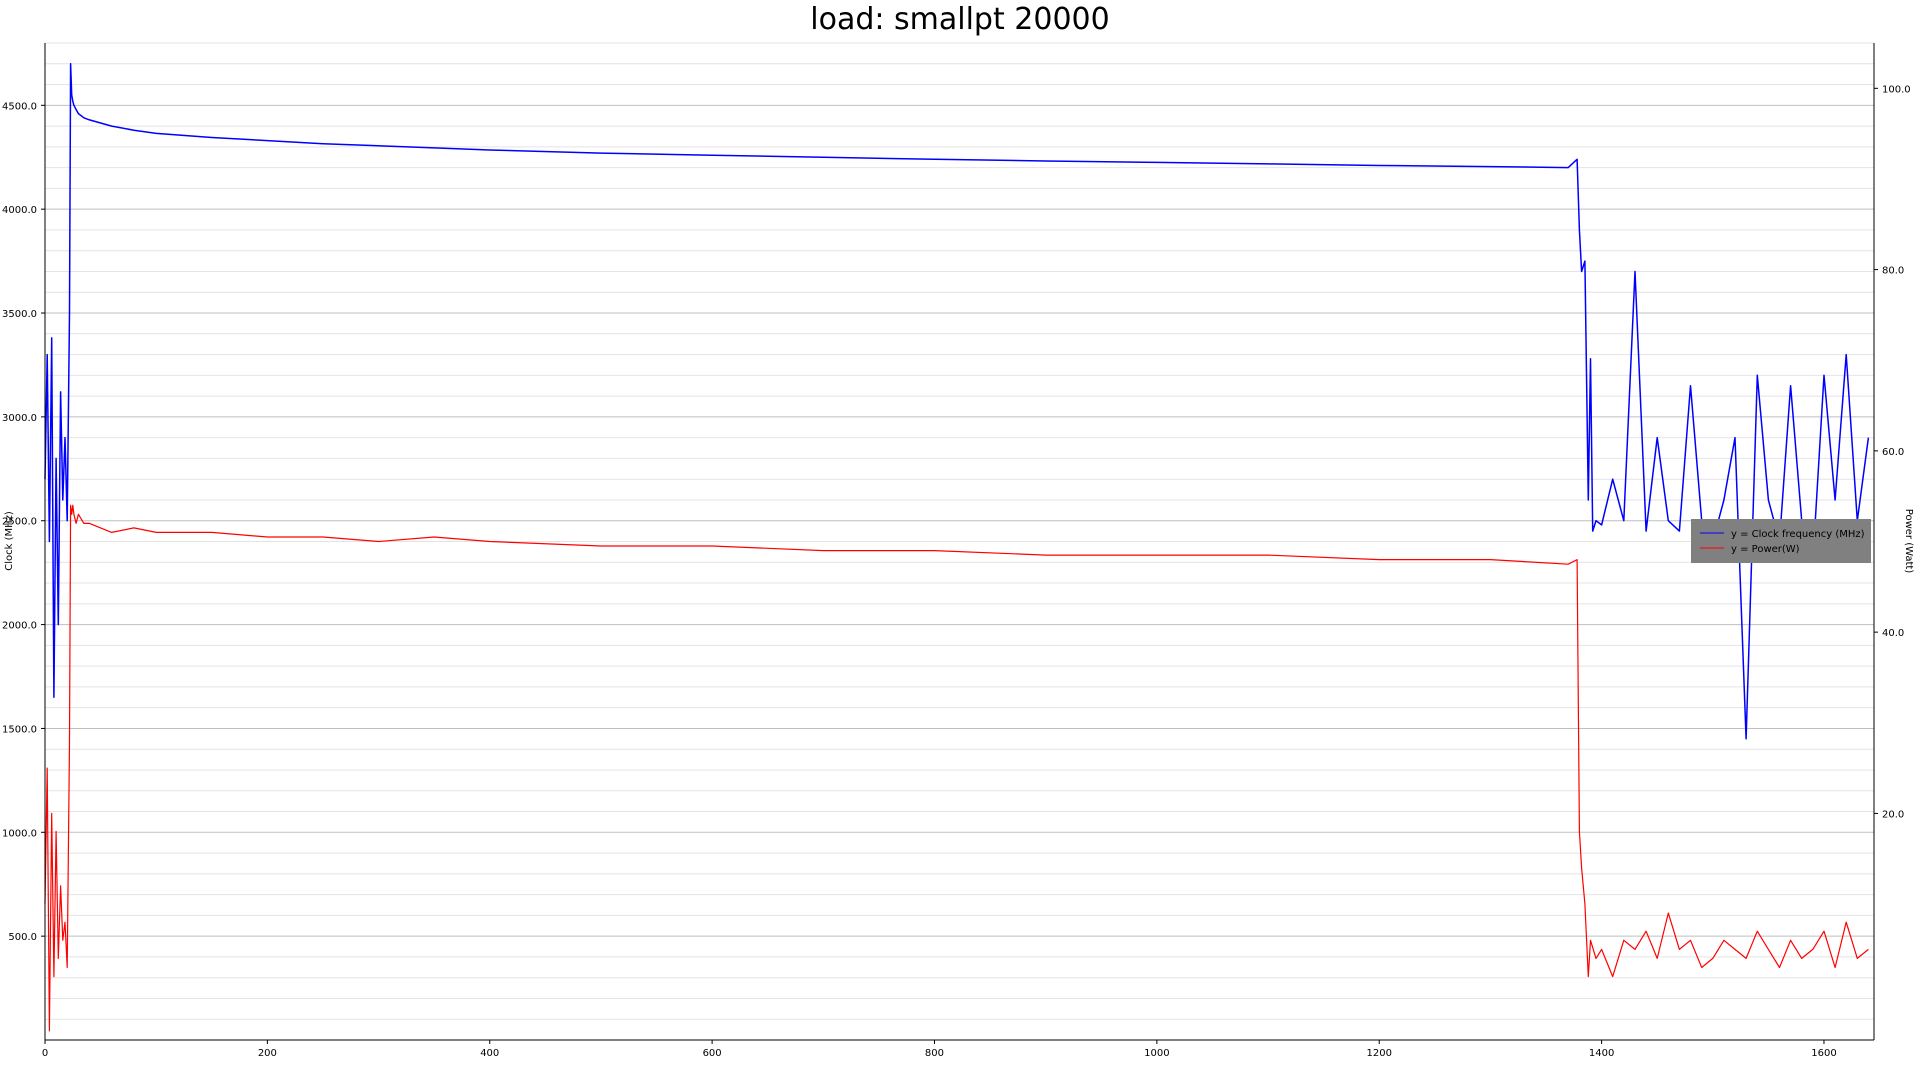  I want to click on y-tick-label: 4000.0, so click(19, 210).